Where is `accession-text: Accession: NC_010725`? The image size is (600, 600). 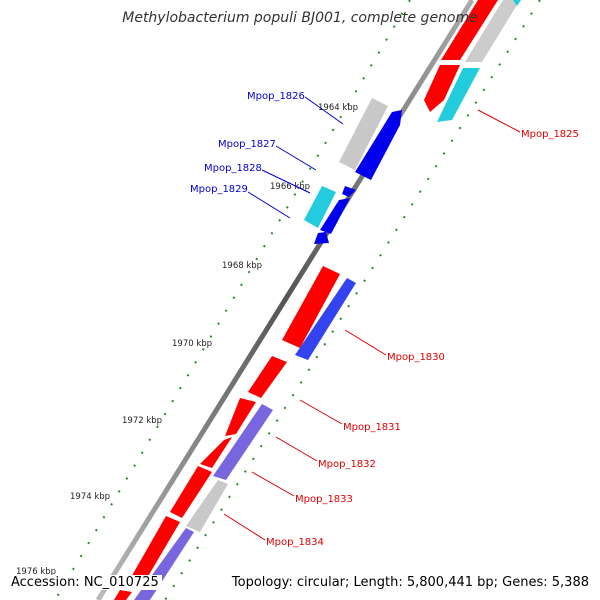 accession-text: Accession: NC_010725 is located at coordinates (85, 582).